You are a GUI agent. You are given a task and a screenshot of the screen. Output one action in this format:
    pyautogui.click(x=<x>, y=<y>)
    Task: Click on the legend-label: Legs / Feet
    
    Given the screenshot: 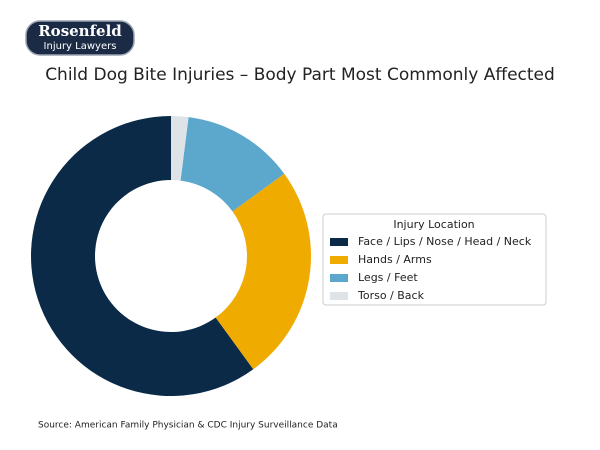 What is the action you would take?
    pyautogui.click(x=388, y=277)
    